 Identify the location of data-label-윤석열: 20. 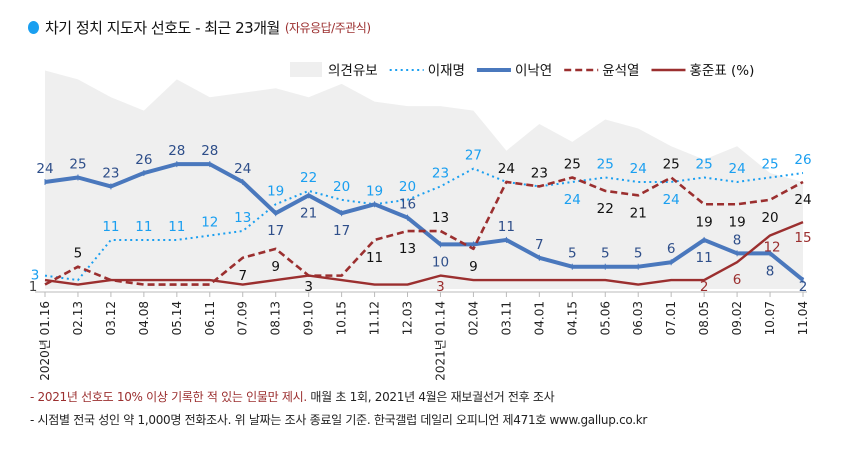
(769, 218).